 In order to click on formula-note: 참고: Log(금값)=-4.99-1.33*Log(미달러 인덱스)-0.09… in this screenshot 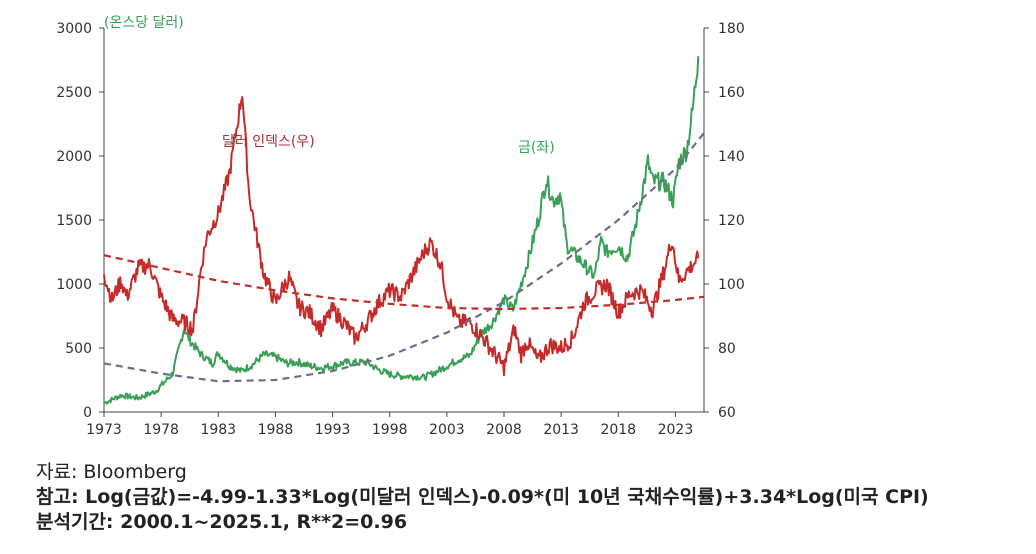, I will do `click(482, 497)`.